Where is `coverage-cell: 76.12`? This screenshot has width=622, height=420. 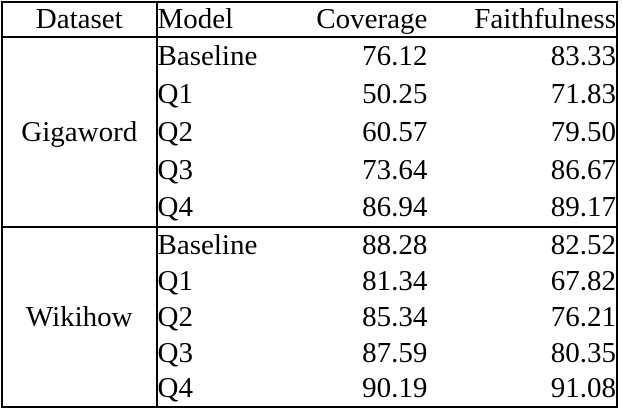 coverage-cell: 76.12 is located at coordinates (395, 56).